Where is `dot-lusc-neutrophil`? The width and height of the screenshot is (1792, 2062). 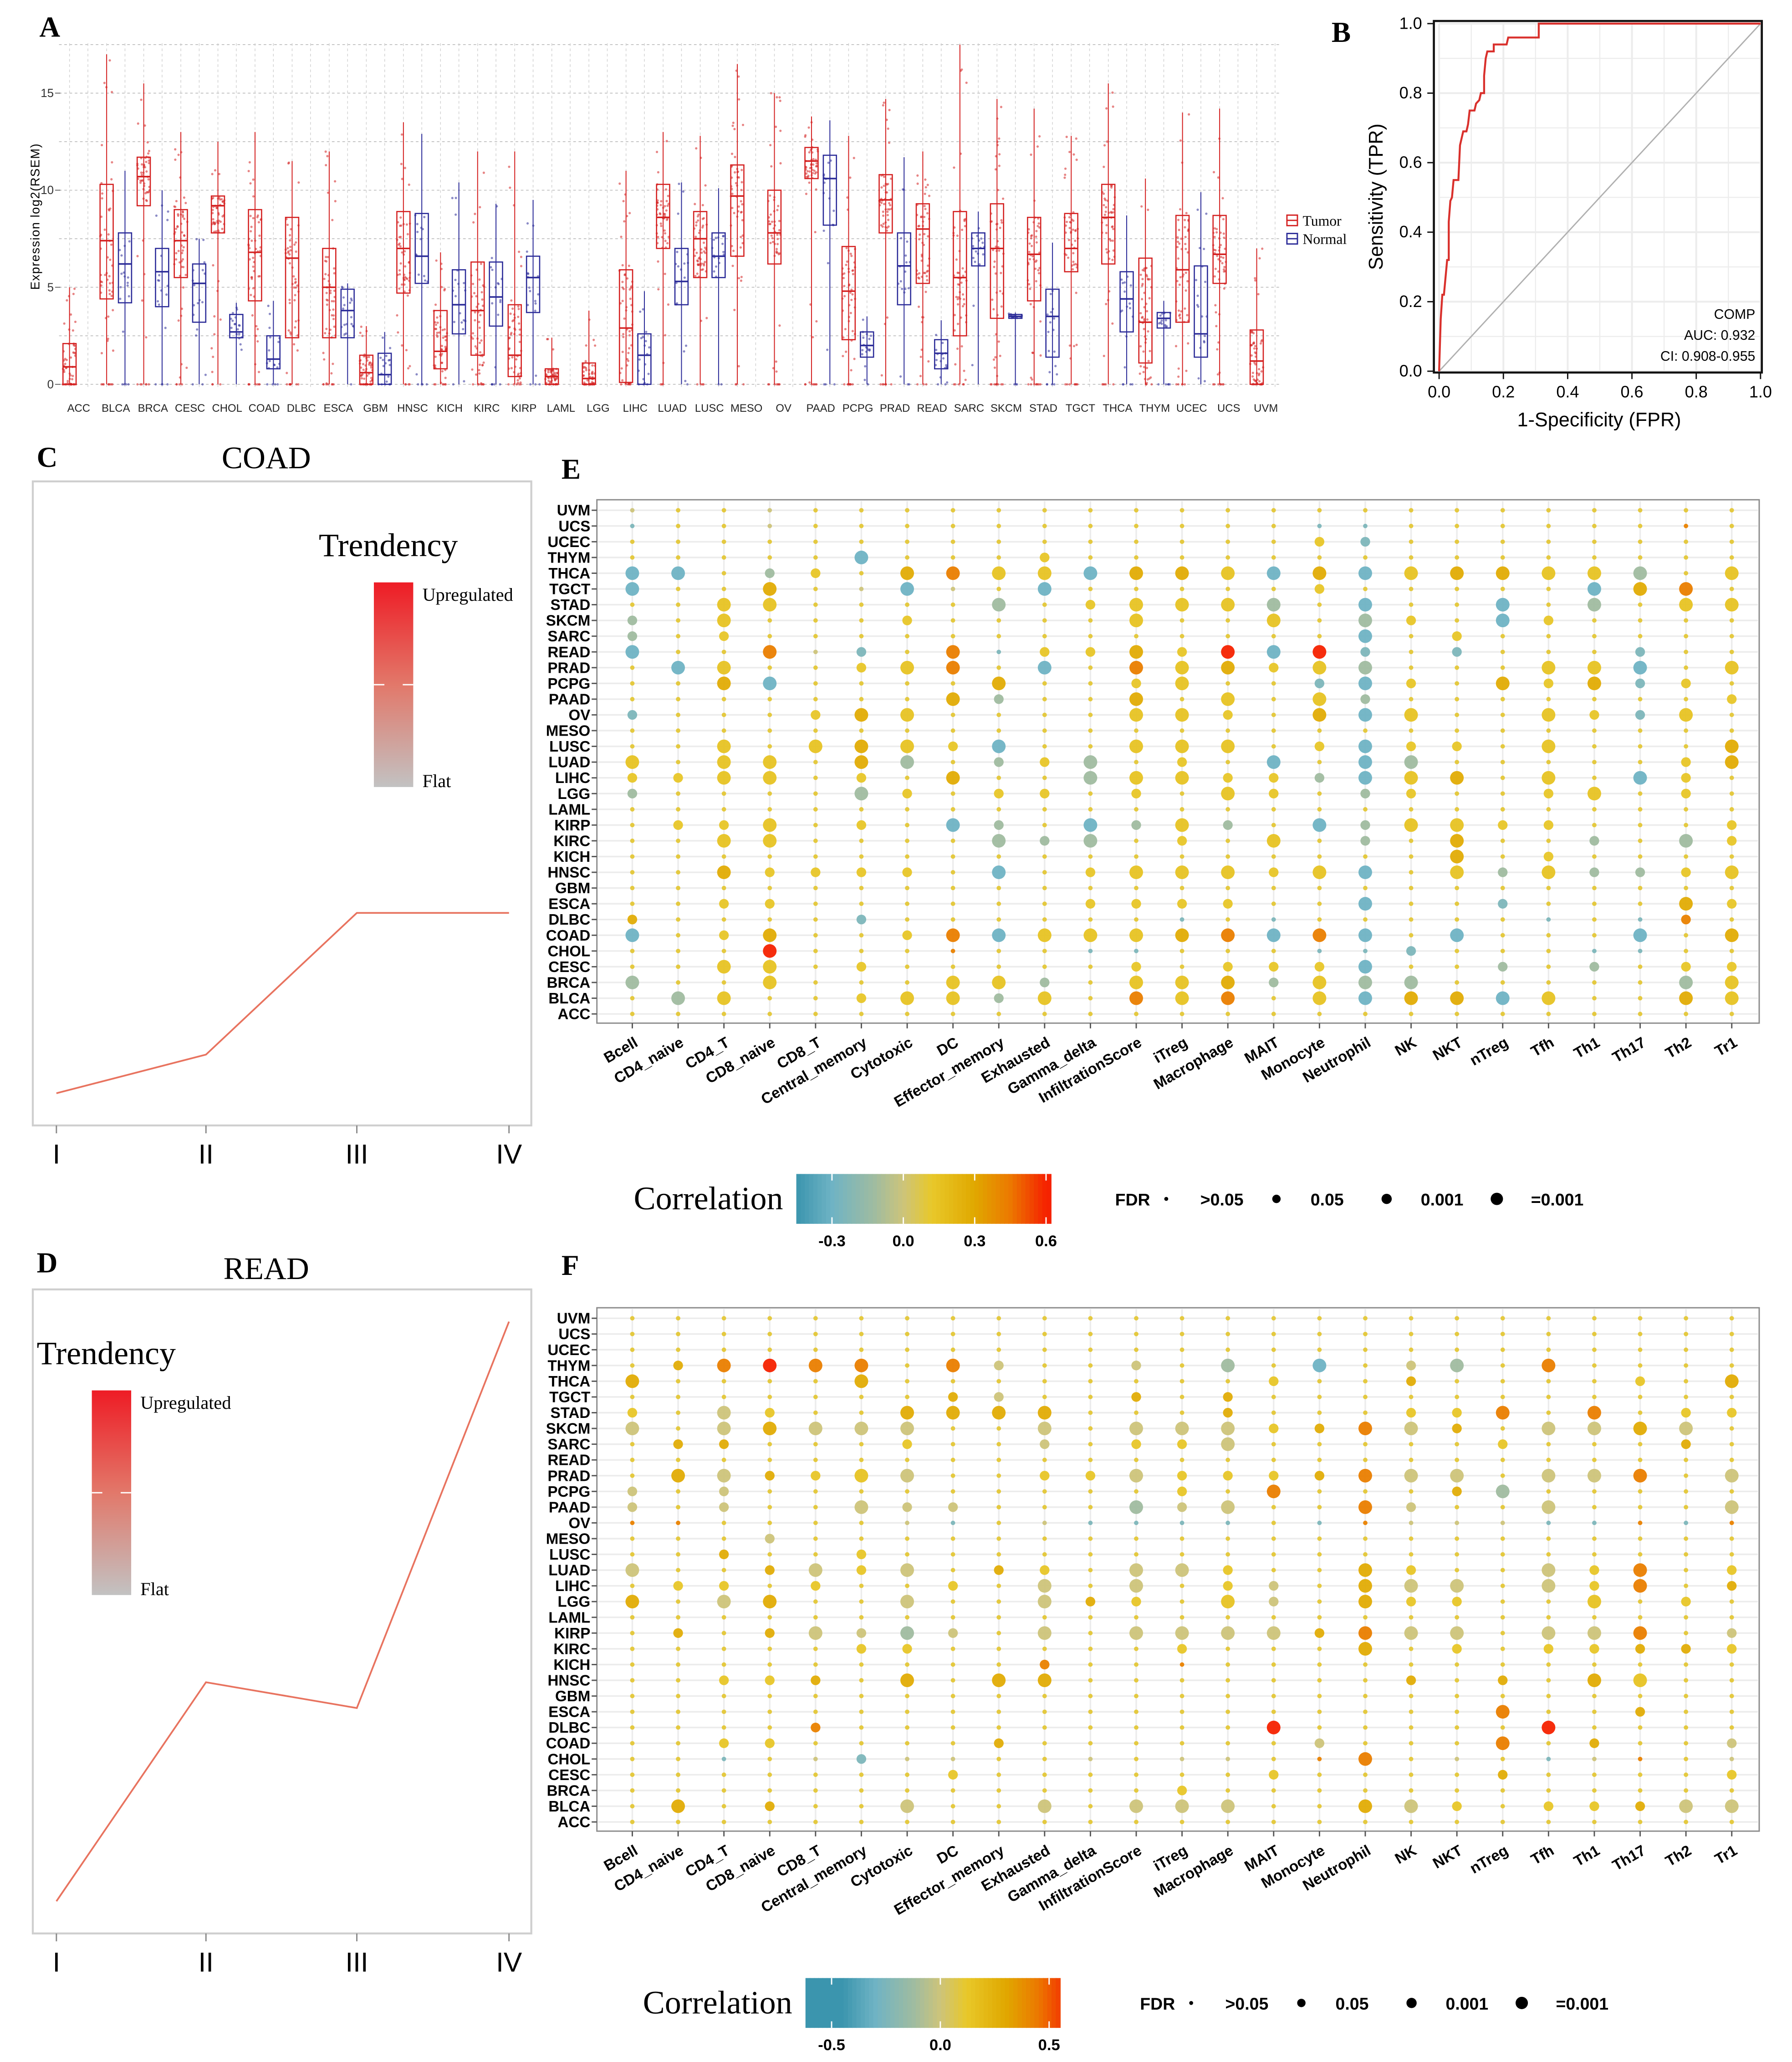
dot-lusc-neutrophil is located at coordinates (1365, 746).